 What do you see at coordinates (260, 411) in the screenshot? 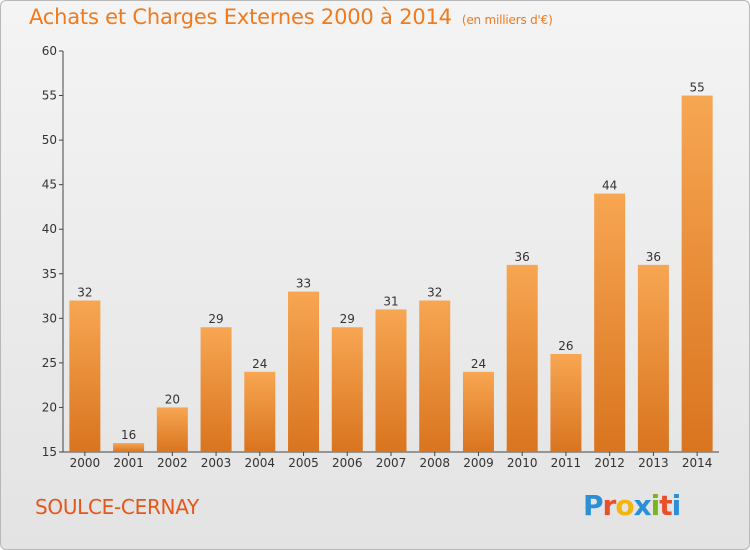
I see `bar-2004` at bounding box center [260, 411].